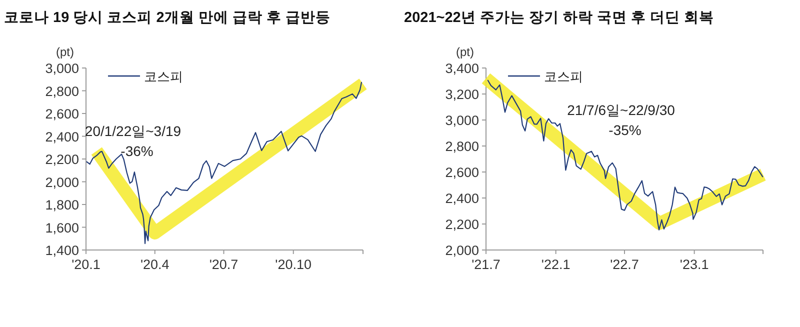 The height and width of the screenshot is (327, 800). I want to click on annotation: -35%, so click(625, 130).